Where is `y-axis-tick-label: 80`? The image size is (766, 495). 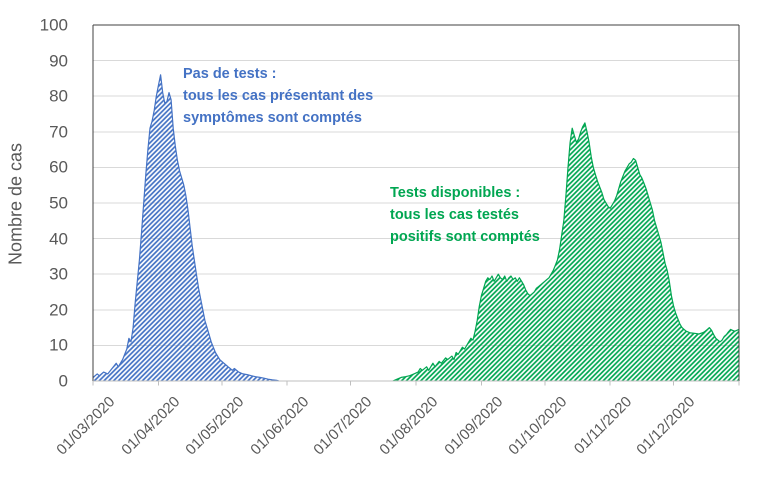
y-axis-tick-label: 80 is located at coordinates (58, 96).